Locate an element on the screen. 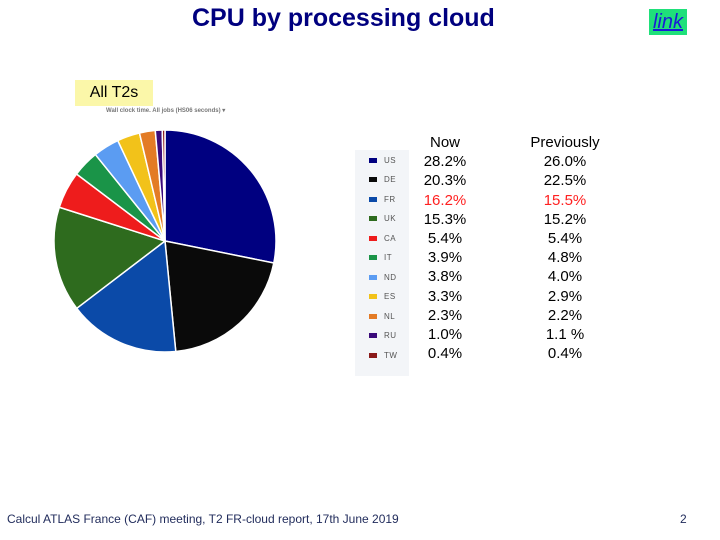  all-t2s-tag: All T2s is located at coordinates (114, 93).